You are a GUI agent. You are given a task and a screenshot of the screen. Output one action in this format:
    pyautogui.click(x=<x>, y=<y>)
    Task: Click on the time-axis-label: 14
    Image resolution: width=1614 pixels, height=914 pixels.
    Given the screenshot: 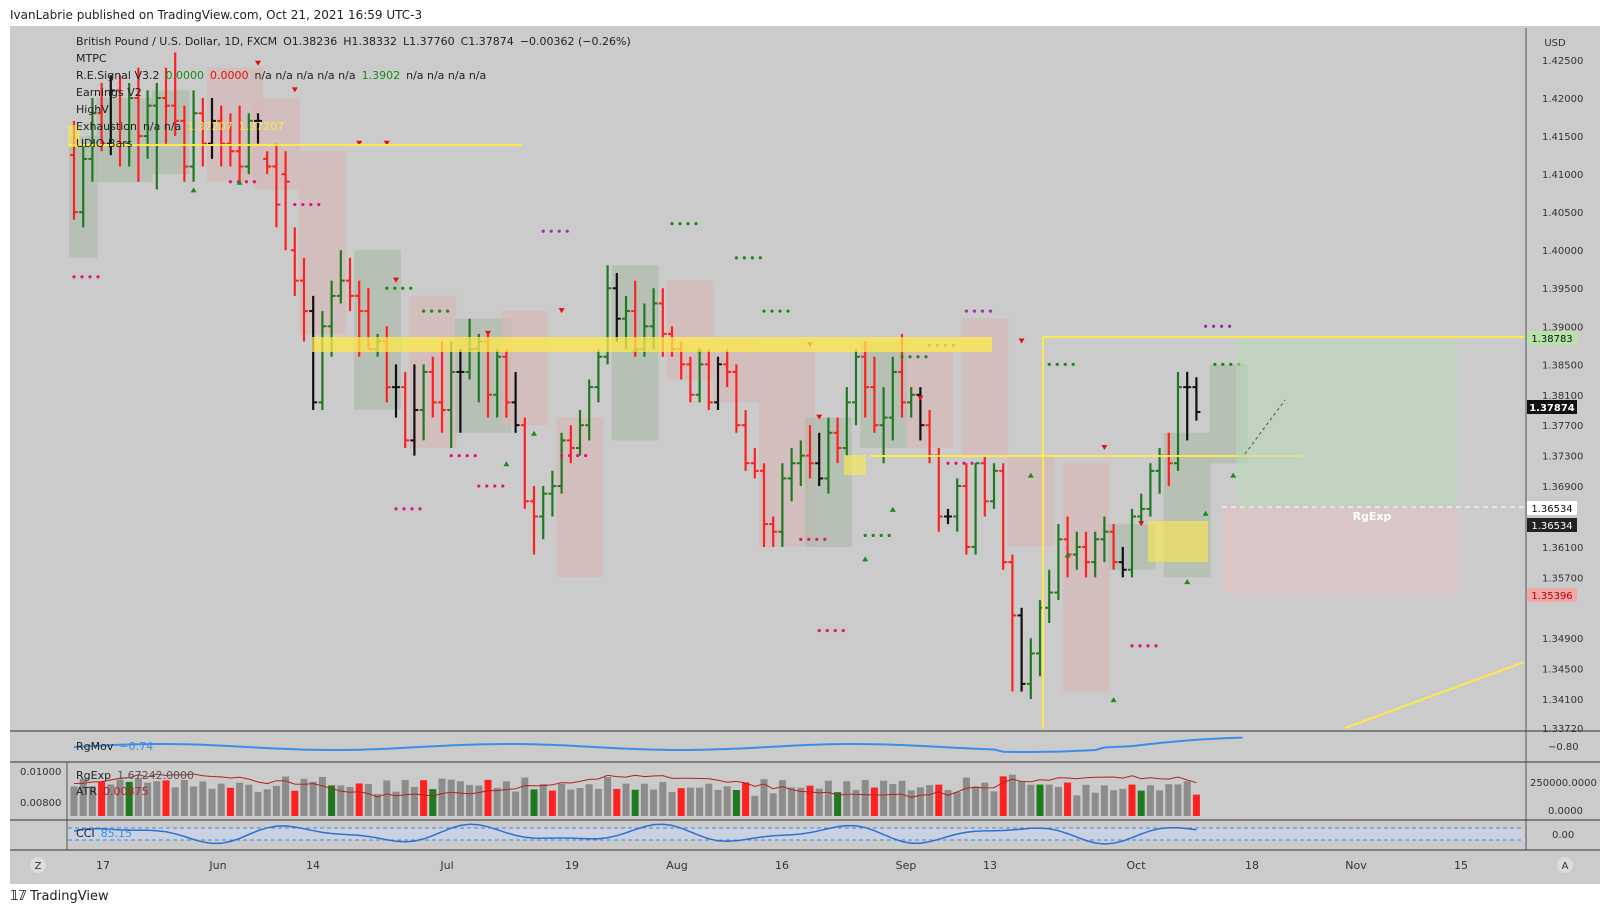 What is the action you would take?
    pyautogui.click(x=313, y=865)
    